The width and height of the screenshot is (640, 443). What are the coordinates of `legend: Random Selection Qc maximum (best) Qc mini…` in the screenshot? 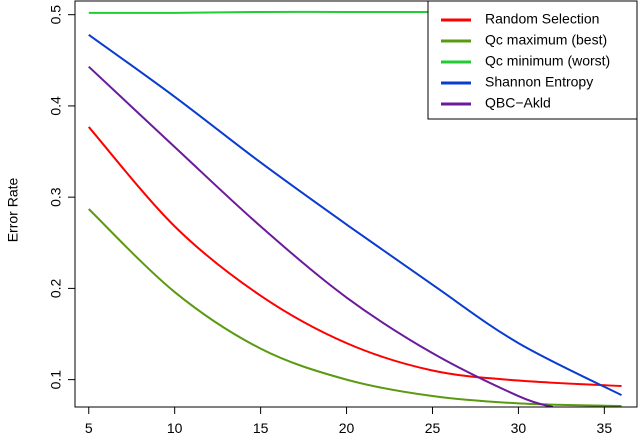 It's located at (532, 60).